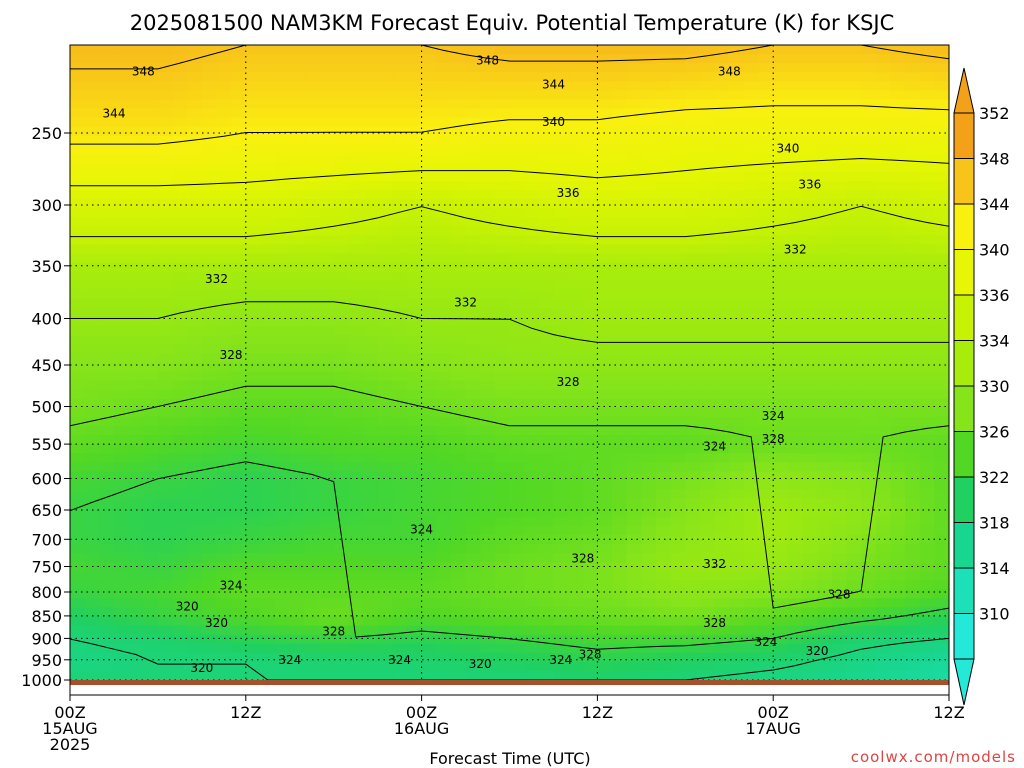 This screenshot has width=1024, height=768. Describe the element at coordinates (114, 114) in the screenshot. I see `contour-label: 344` at that location.